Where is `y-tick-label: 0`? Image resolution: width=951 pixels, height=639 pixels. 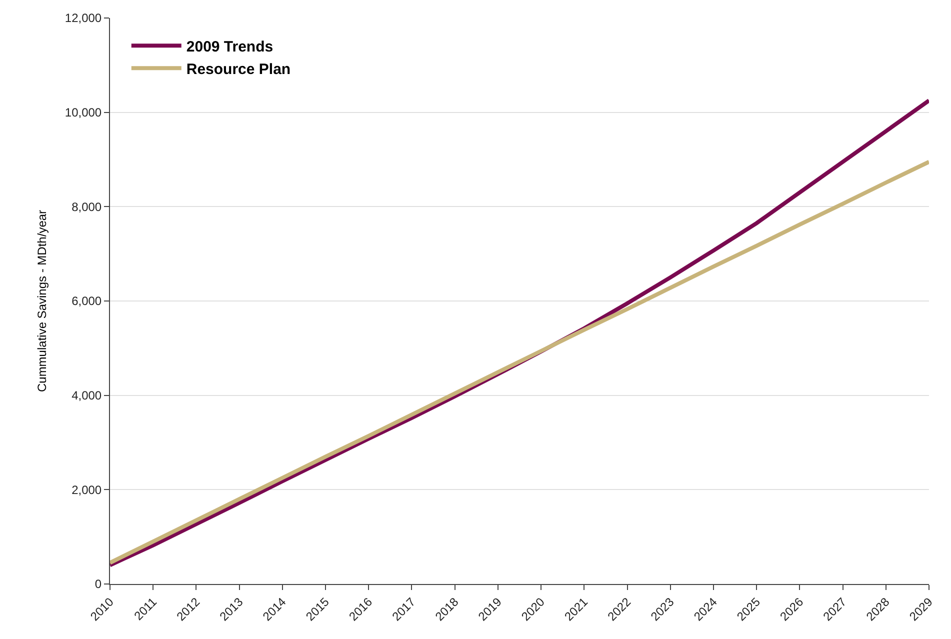 y-tick-label: 0 is located at coordinates (98, 584).